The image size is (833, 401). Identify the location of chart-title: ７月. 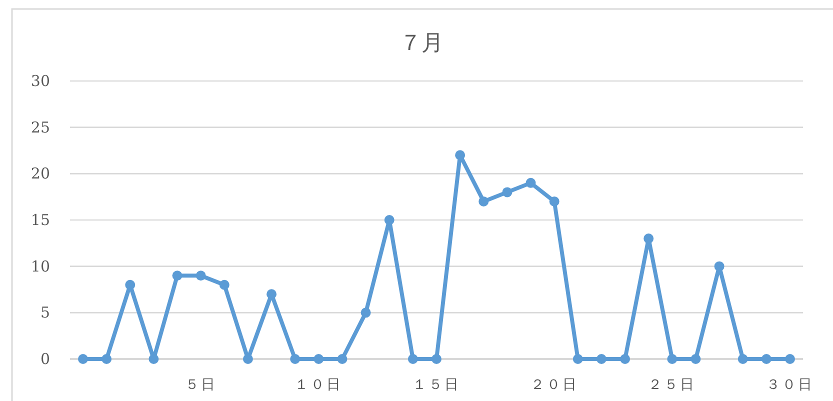
(422, 43).